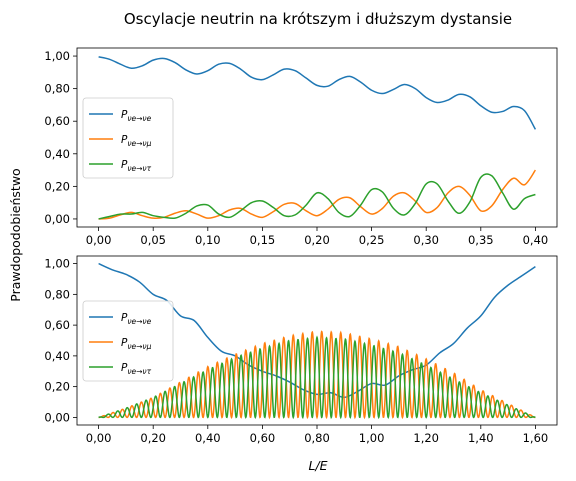 This screenshot has height=481, width=576. What do you see at coordinates (208, 240) in the screenshot?
I see `x-tick-label: 0,10` at bounding box center [208, 240].